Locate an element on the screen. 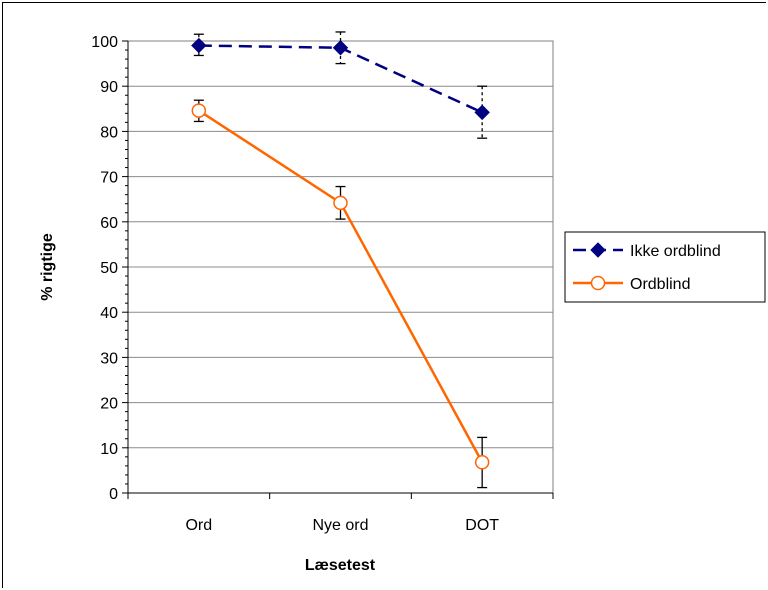  series-line is located at coordinates (340, 79).